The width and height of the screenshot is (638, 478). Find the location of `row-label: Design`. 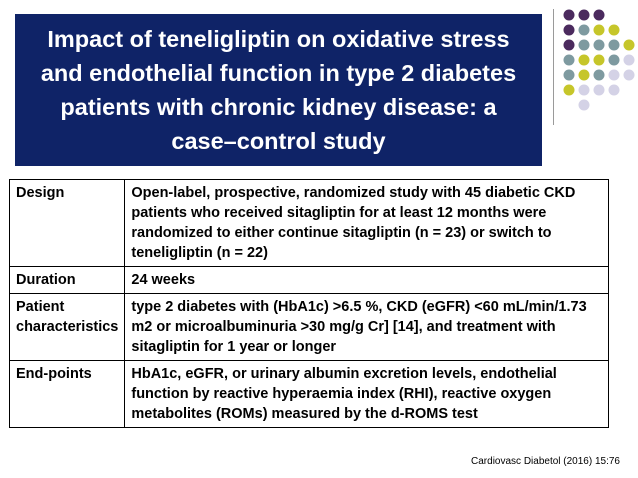

row-label: Design is located at coordinates (67, 223).